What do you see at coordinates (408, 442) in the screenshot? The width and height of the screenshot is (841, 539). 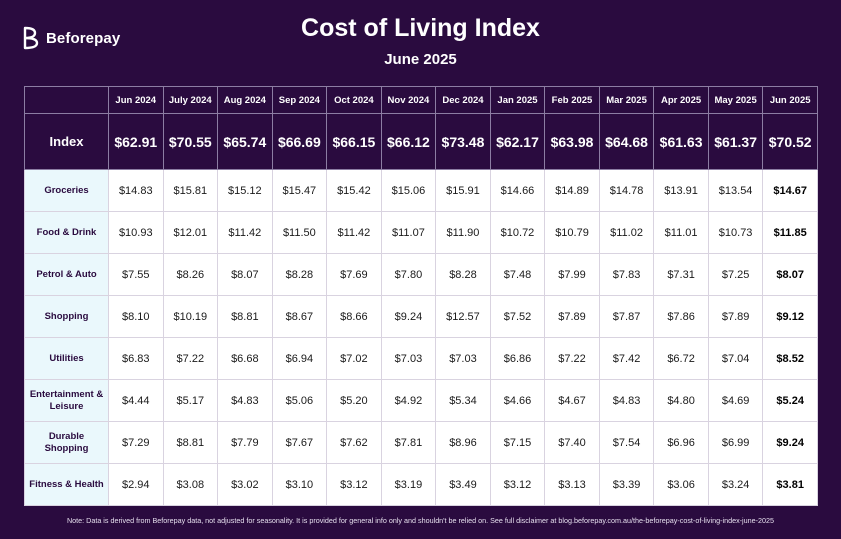 I see `value-cell: $7.81` at bounding box center [408, 442].